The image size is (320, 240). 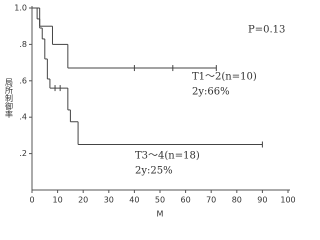 I want to click on p-value: P=0.13, so click(x=266, y=30).